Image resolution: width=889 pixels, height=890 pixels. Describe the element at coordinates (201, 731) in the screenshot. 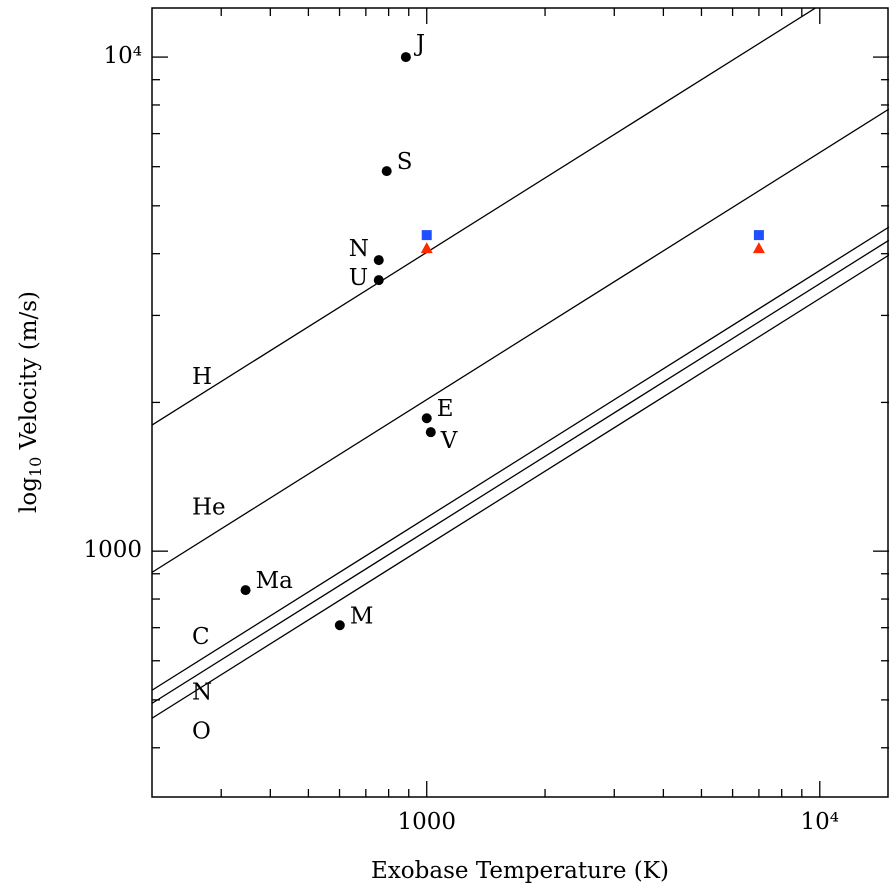

I see `series-label: O` at that location.